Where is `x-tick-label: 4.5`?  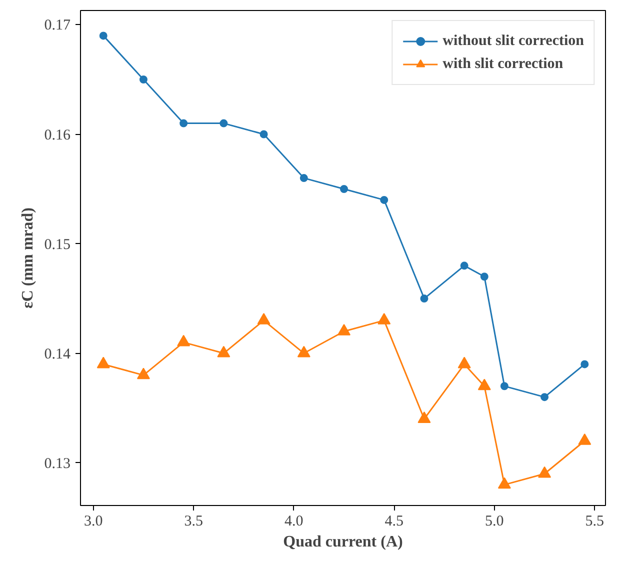
x-tick-label: 4.5 is located at coordinates (394, 522).